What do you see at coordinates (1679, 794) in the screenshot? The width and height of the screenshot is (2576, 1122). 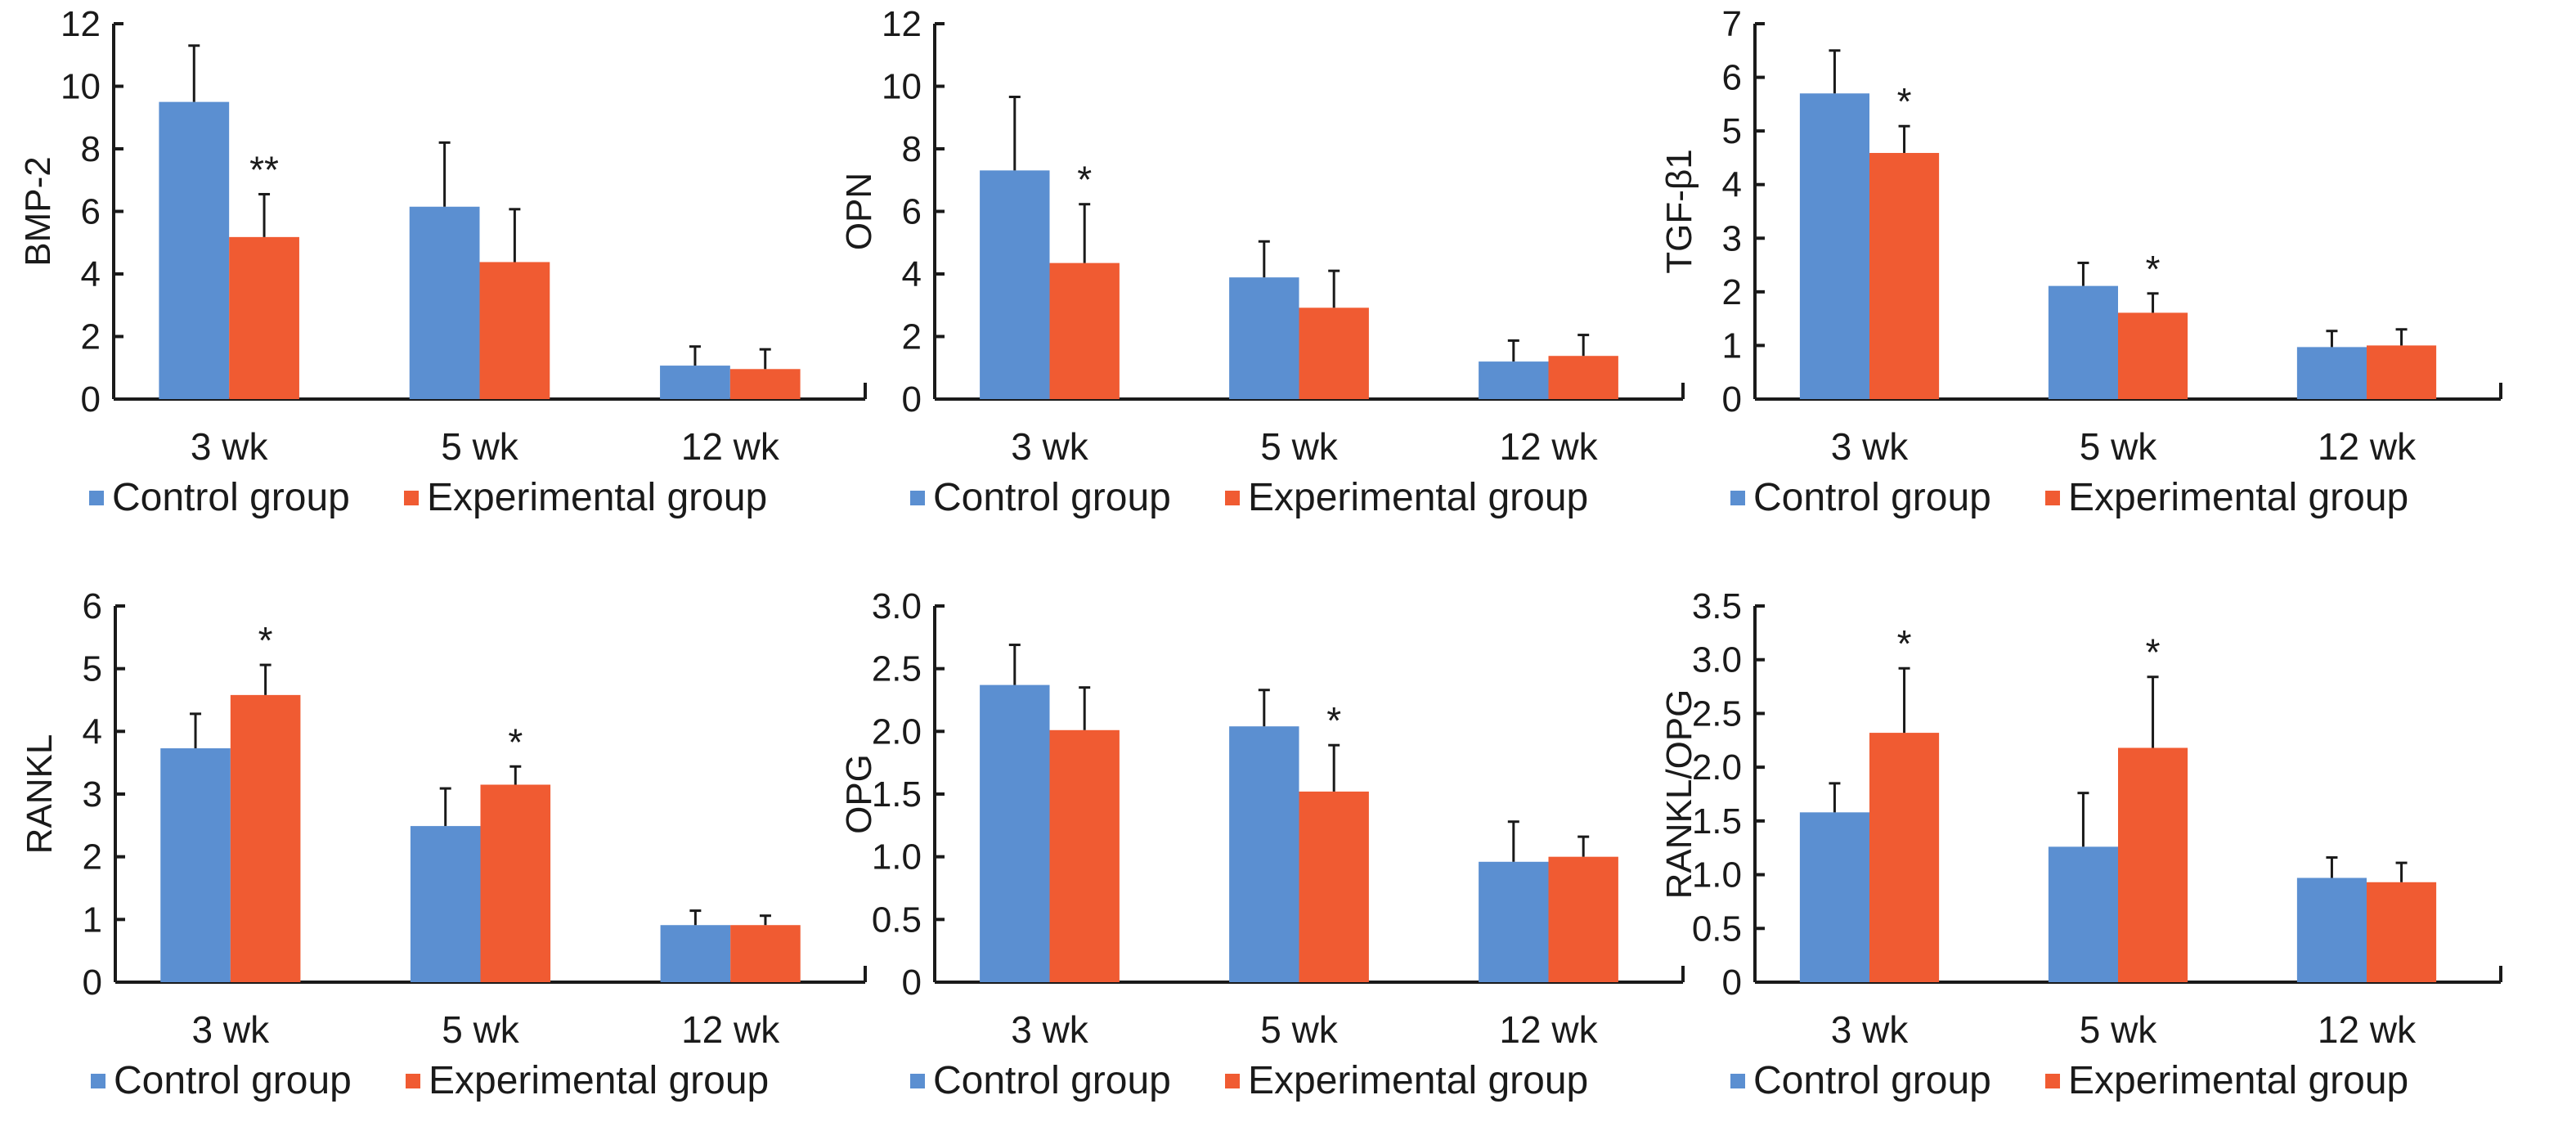 I see `y-axis-label: RANKL/OPG` at bounding box center [1679, 794].